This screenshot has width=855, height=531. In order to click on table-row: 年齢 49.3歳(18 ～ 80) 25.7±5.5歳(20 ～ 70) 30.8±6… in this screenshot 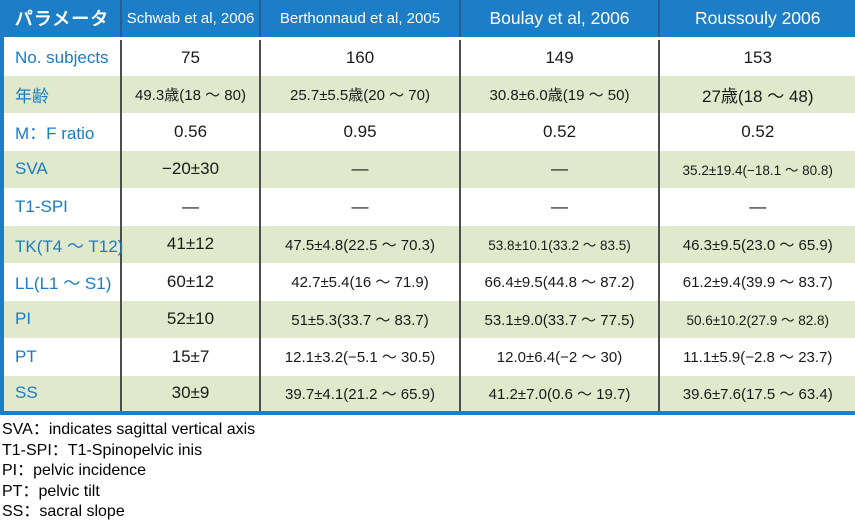, I will do `click(428, 94)`.